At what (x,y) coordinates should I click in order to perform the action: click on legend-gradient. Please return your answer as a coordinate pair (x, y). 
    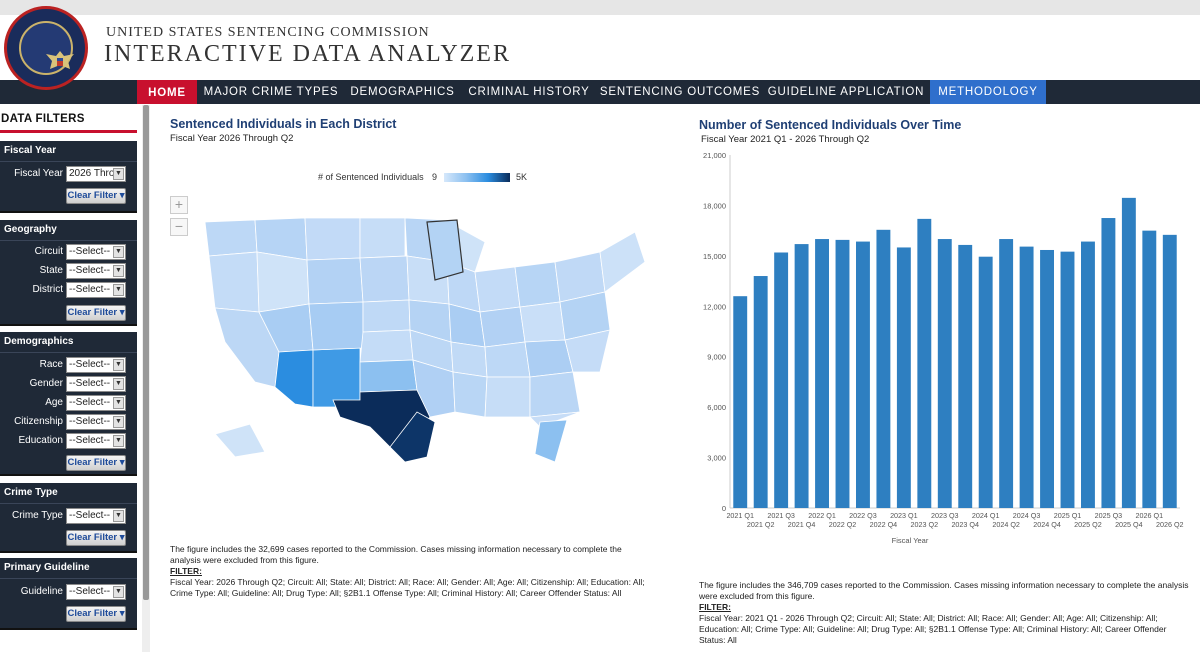
    Looking at the image, I should click on (477, 177).